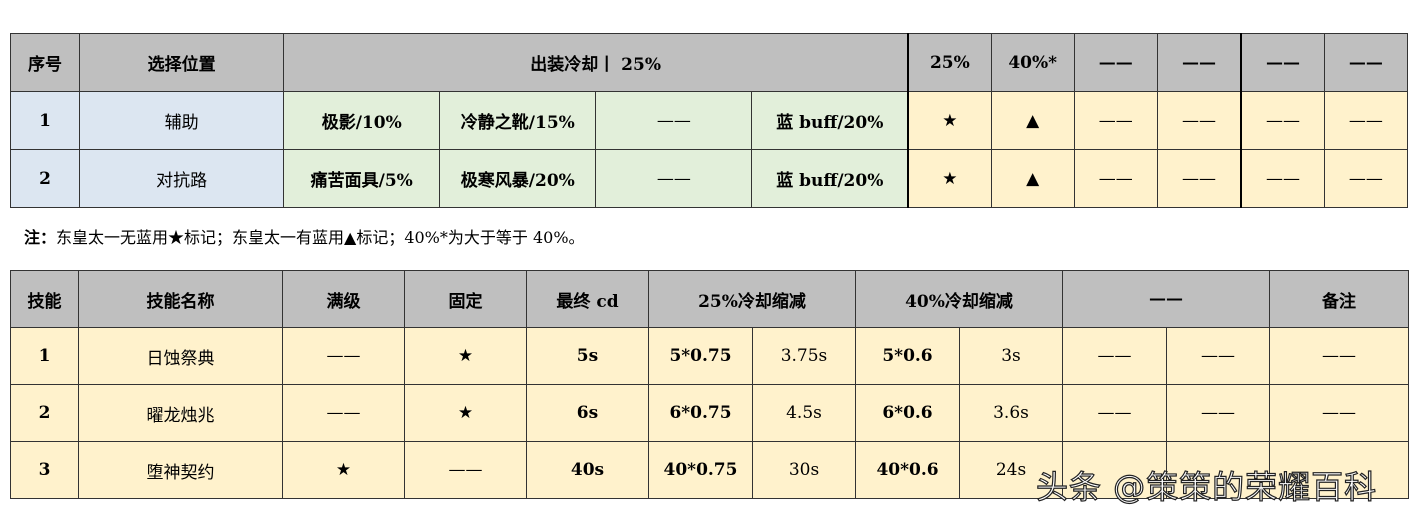  What do you see at coordinates (182, 62) in the screenshot?
I see `header-cell: 选择位置` at bounding box center [182, 62].